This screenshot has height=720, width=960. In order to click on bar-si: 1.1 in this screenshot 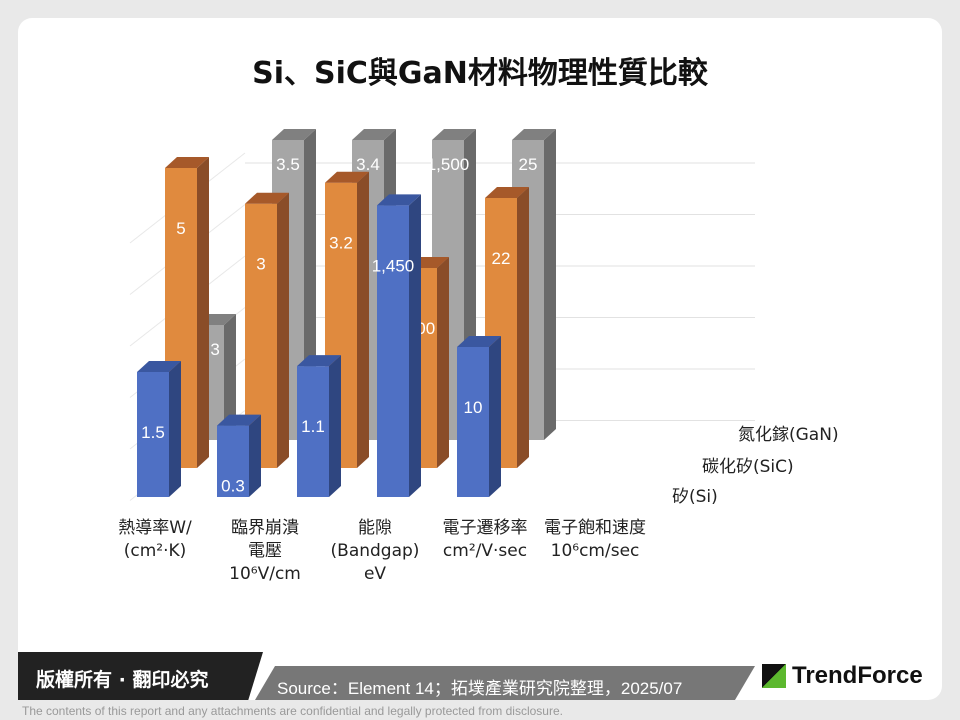, I will do `click(319, 426)`.